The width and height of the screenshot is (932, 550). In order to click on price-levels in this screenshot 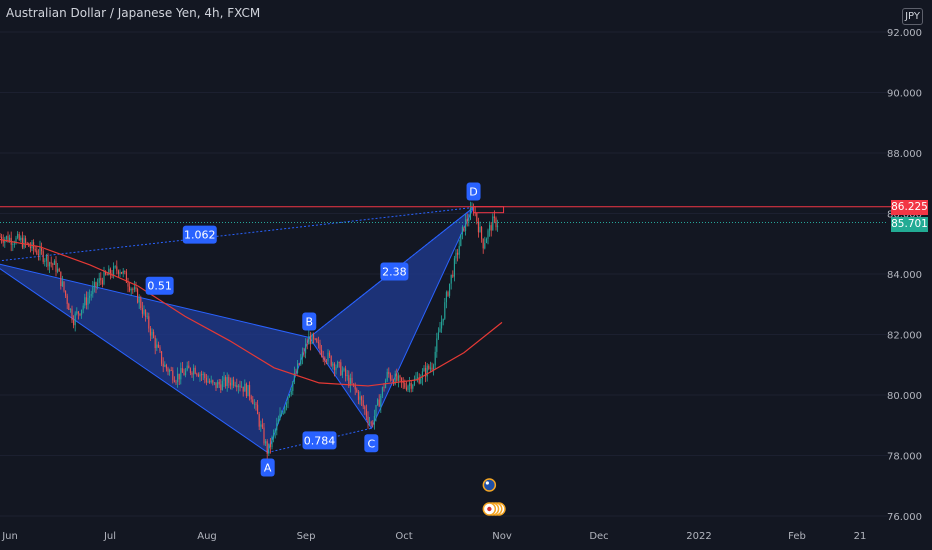, I will do `click(446, 215)`.